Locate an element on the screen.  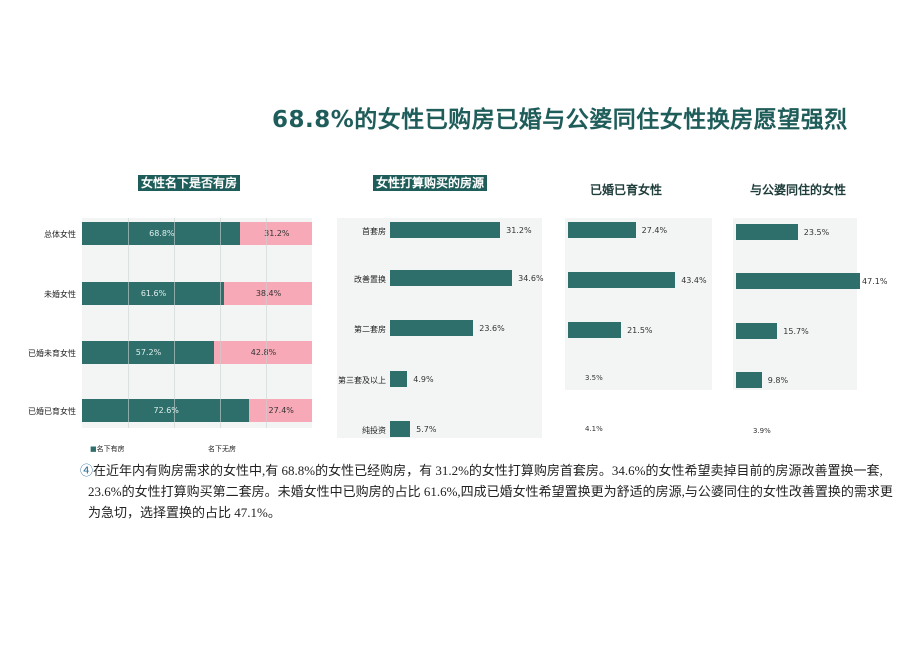
chart3-plot is located at coordinates (638, 304).